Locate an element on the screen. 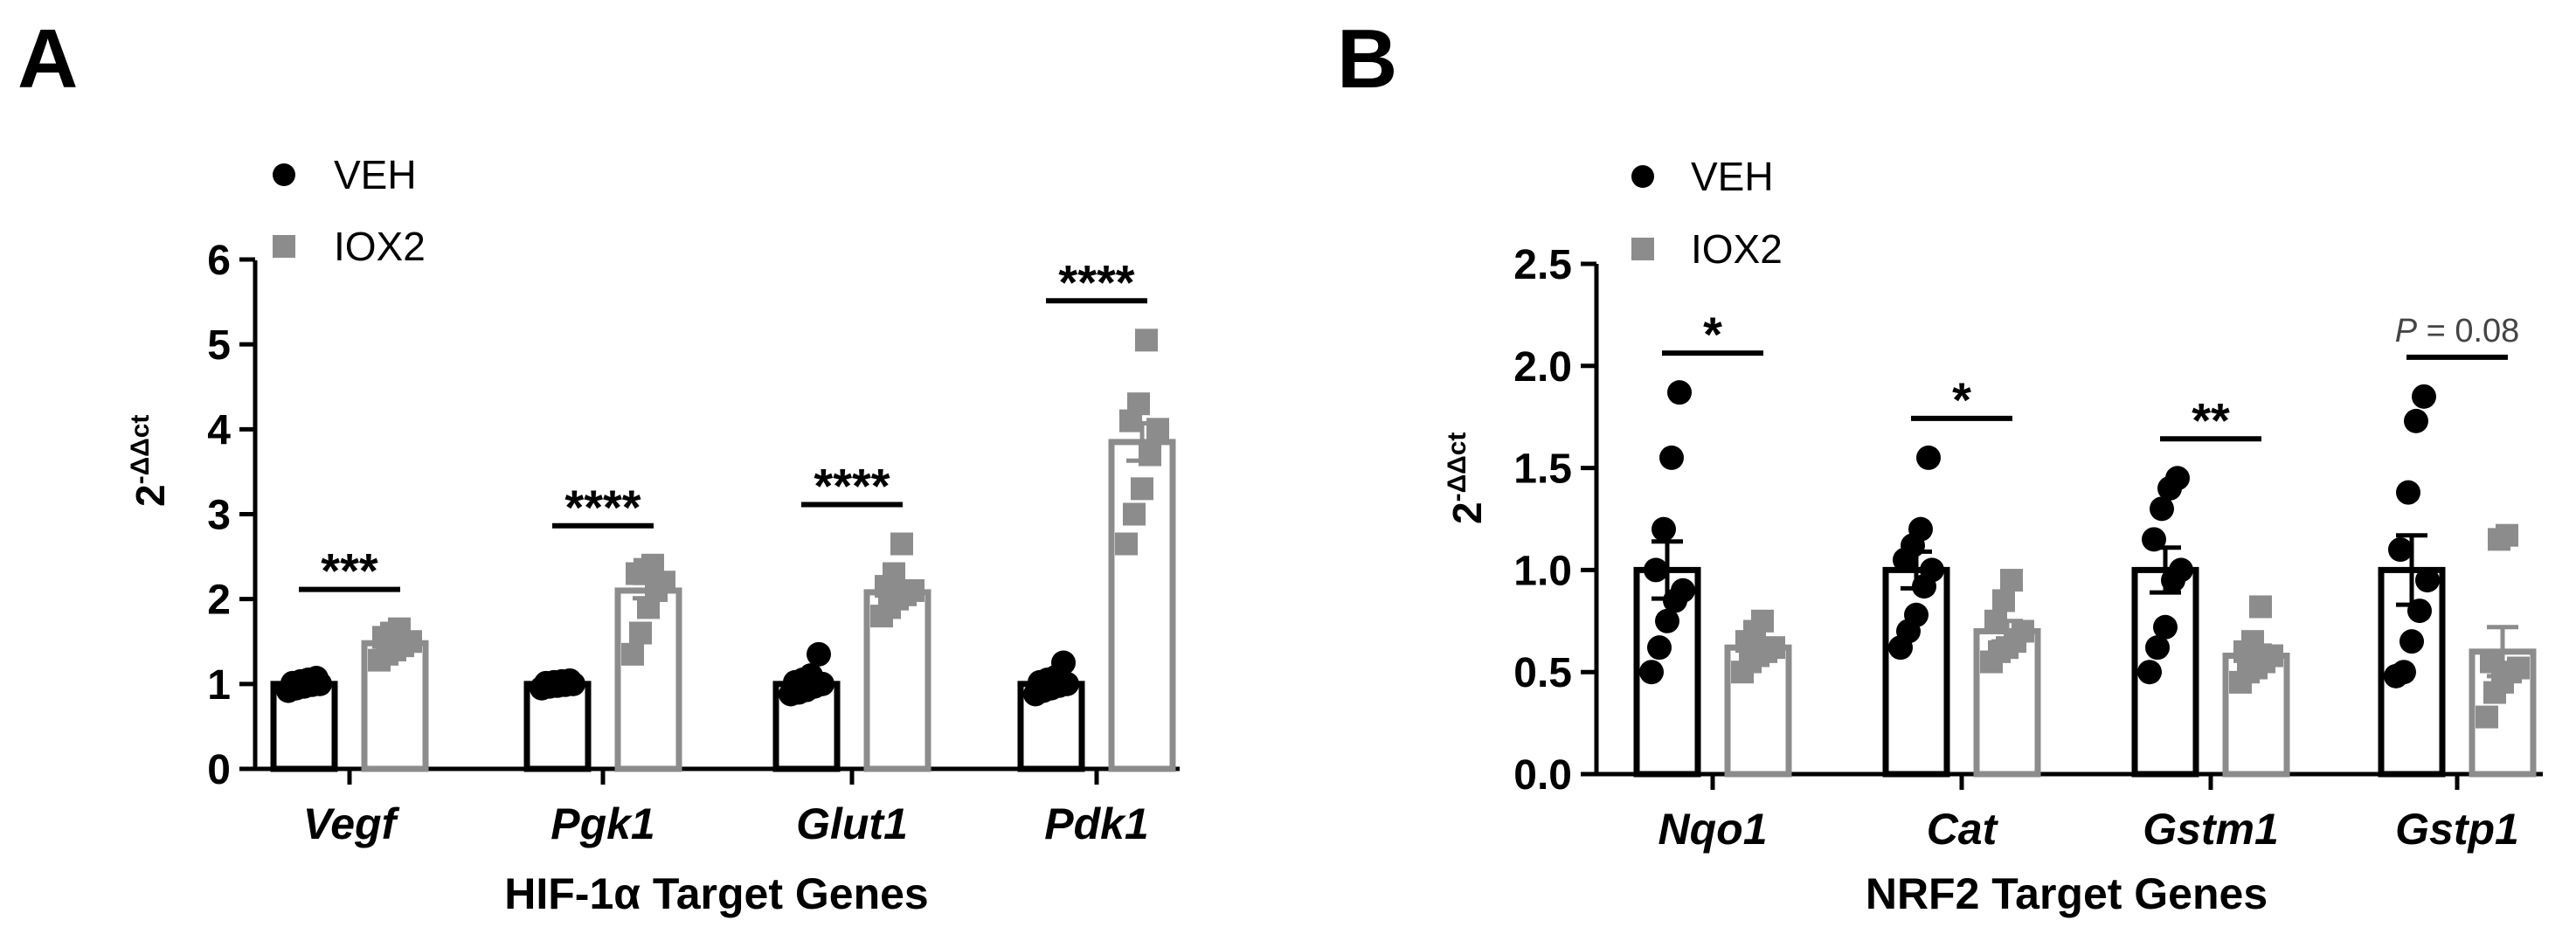 Image resolution: width=2576 pixels, height=934 pixels. y-tick-label: 1 is located at coordinates (219, 686).